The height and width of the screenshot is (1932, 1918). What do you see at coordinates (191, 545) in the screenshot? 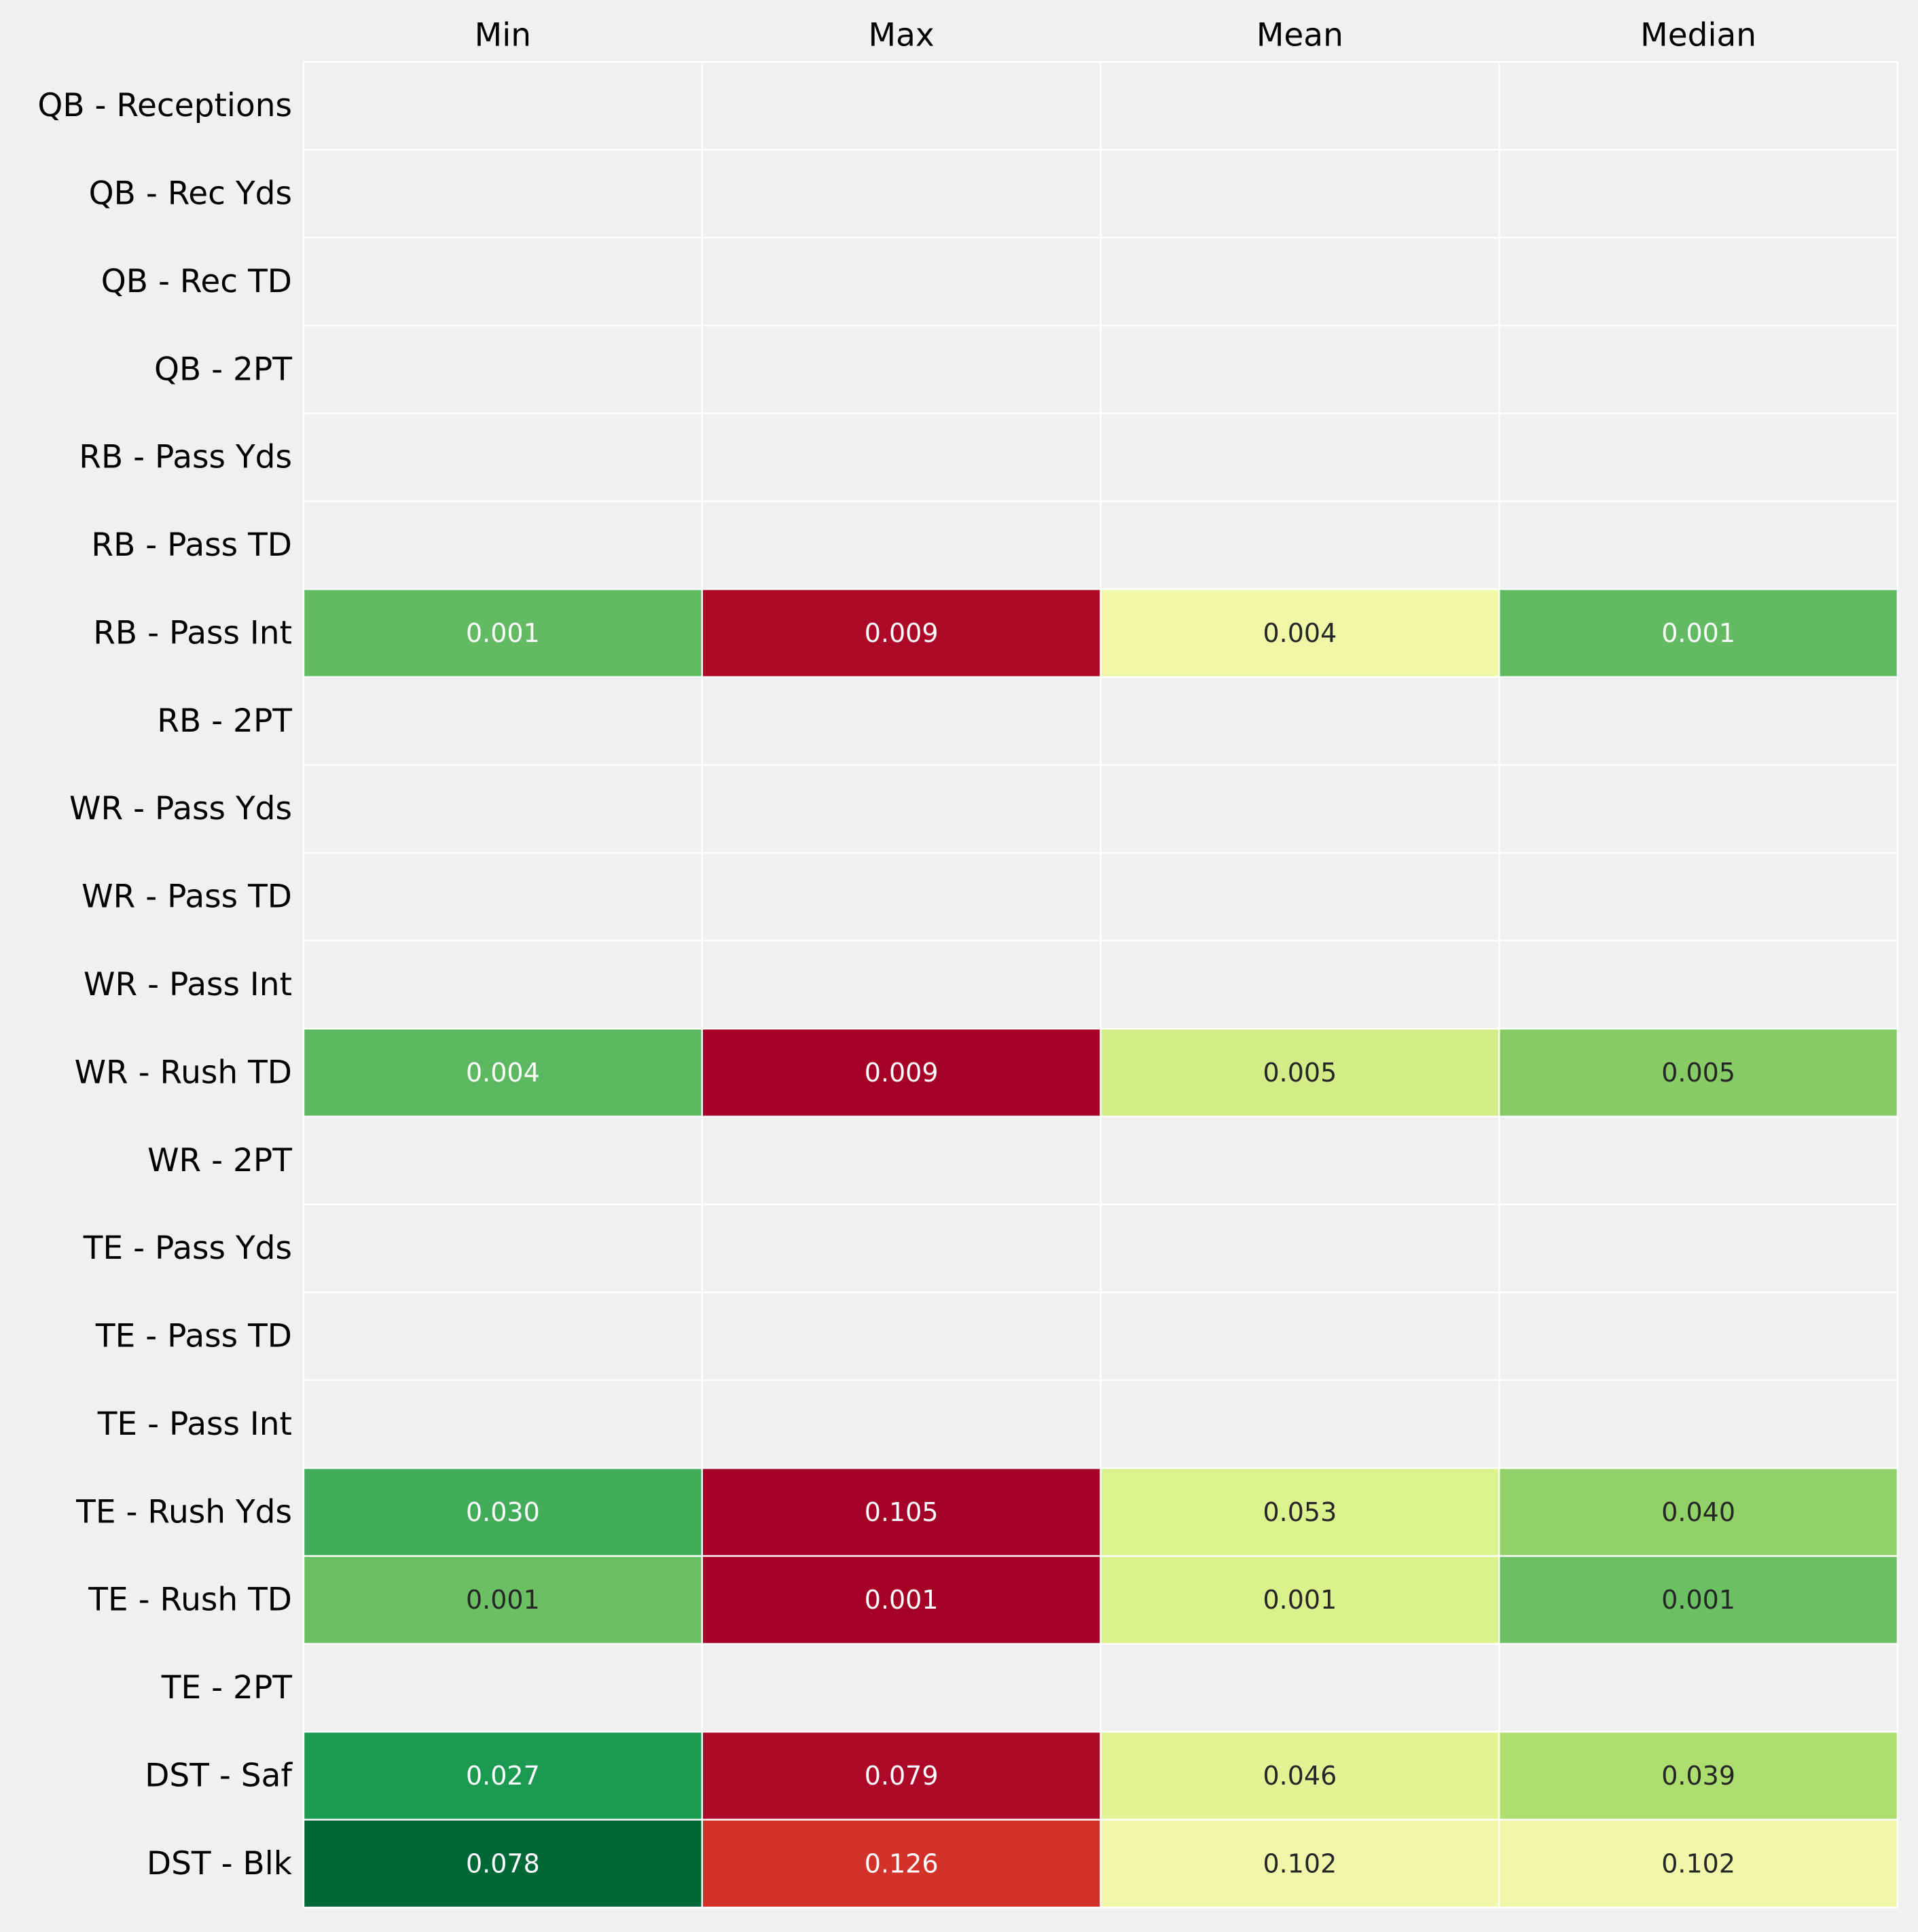
I see `row-label-rb-pass-td: RB - Pass TD` at bounding box center [191, 545].